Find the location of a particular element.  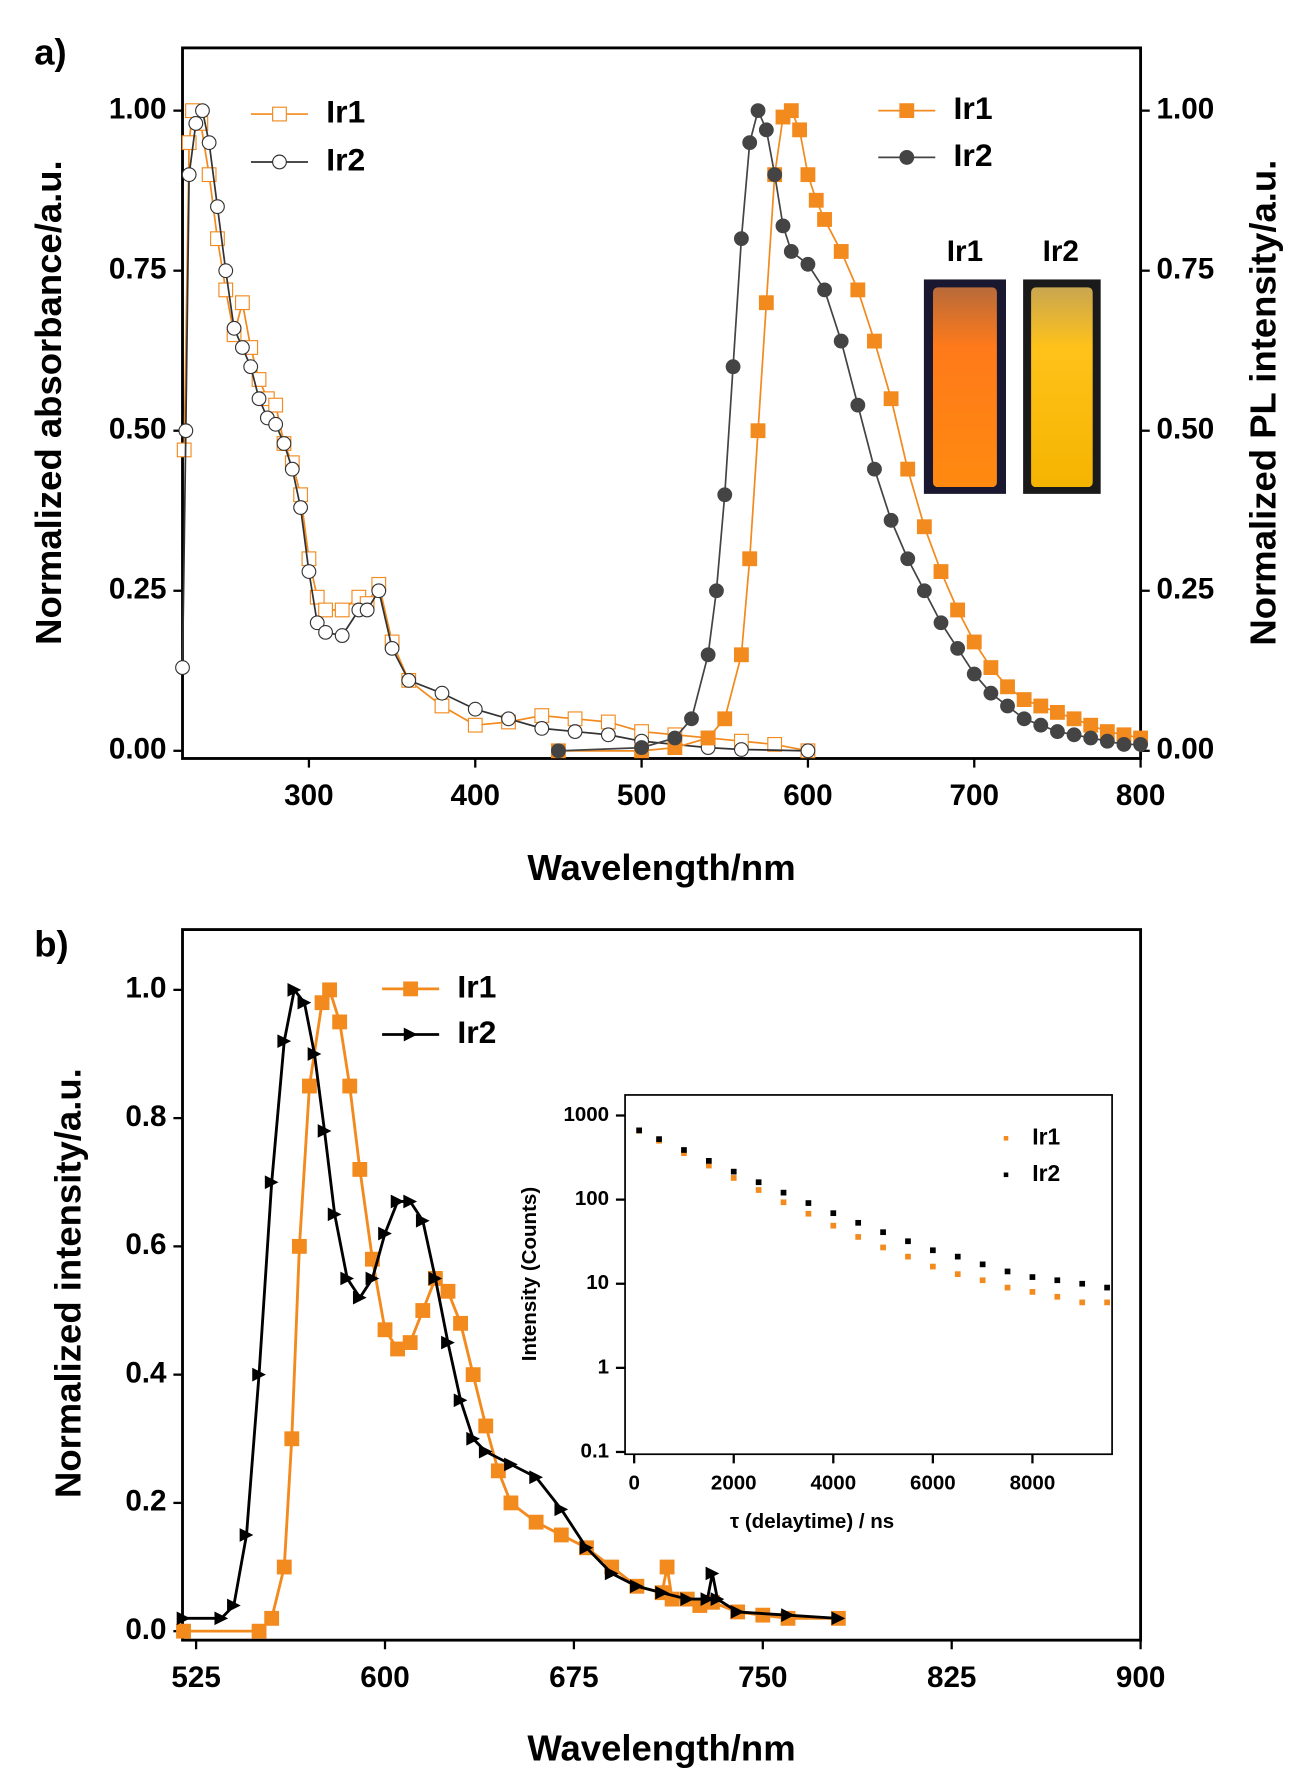

y2-tick-label: 1.00 is located at coordinates (1186, 108).